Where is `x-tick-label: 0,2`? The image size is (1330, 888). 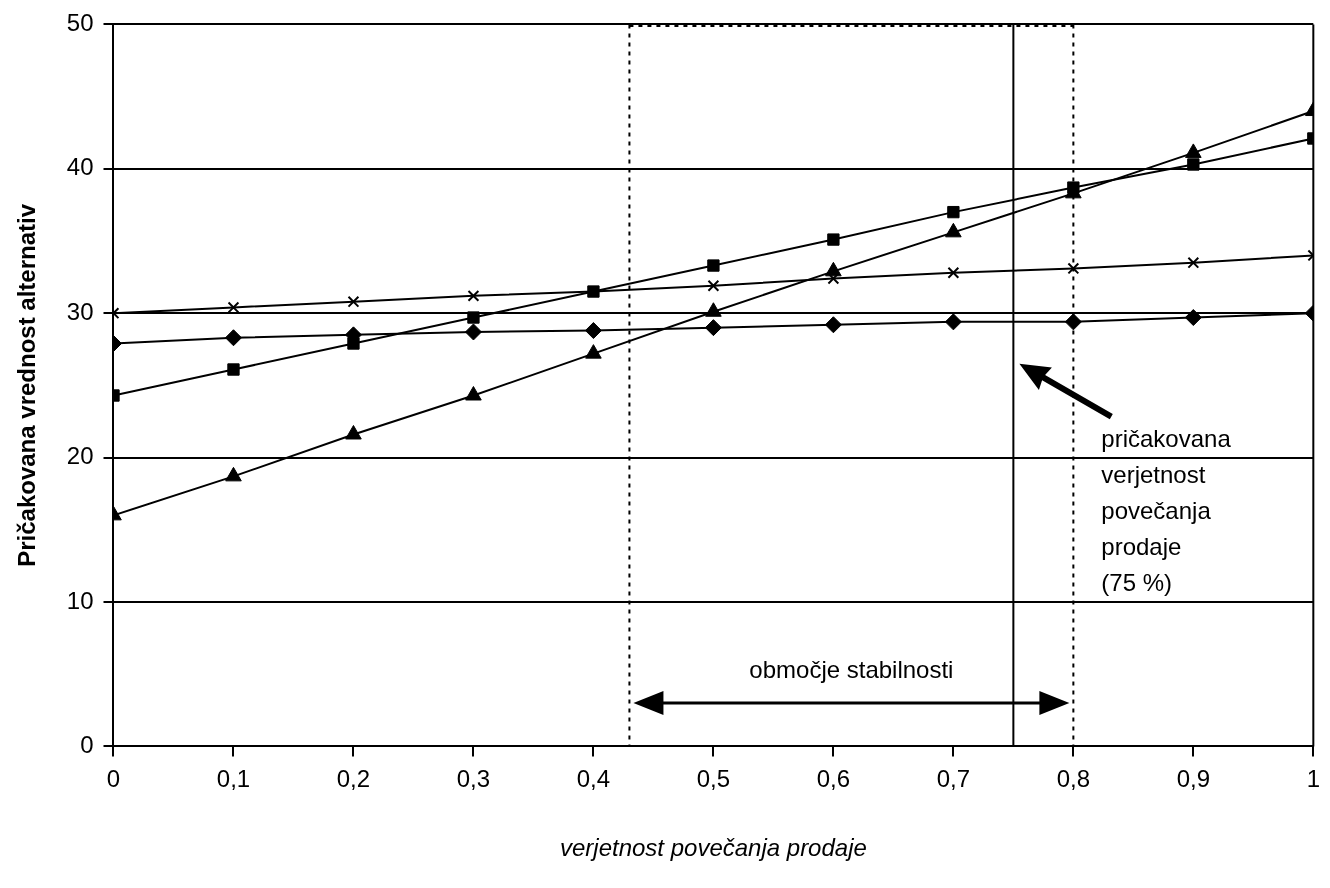
x-tick-label: 0,2 is located at coordinates (353, 779).